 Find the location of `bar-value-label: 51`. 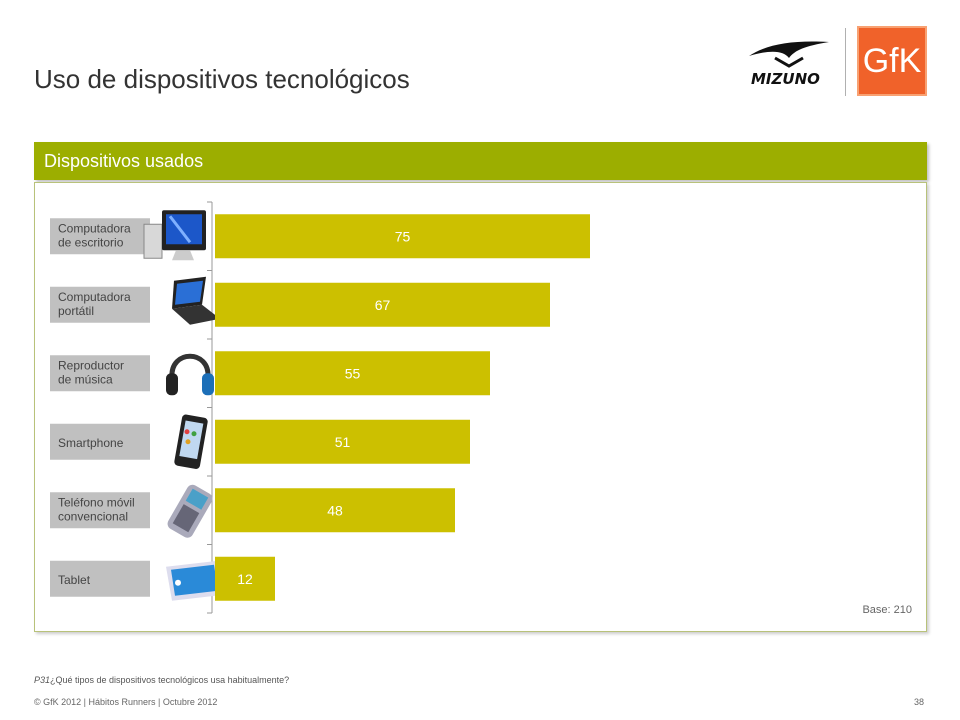

bar-value-label: 51 is located at coordinates (343, 442).